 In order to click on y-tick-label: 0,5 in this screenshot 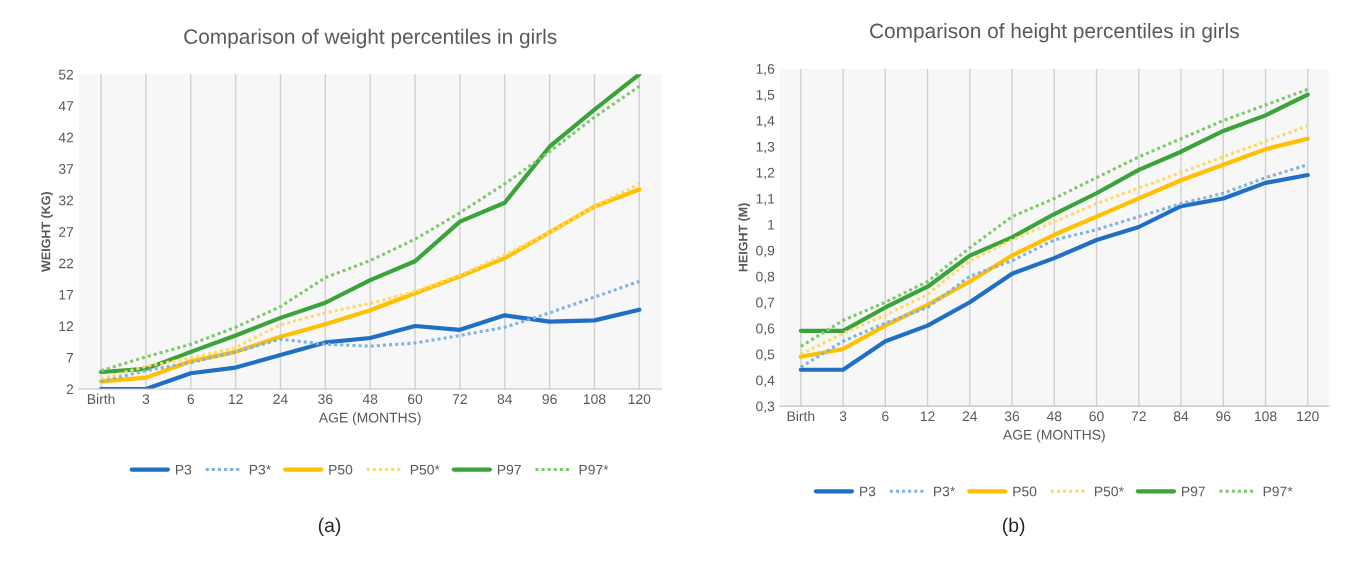, I will do `click(765, 355)`.